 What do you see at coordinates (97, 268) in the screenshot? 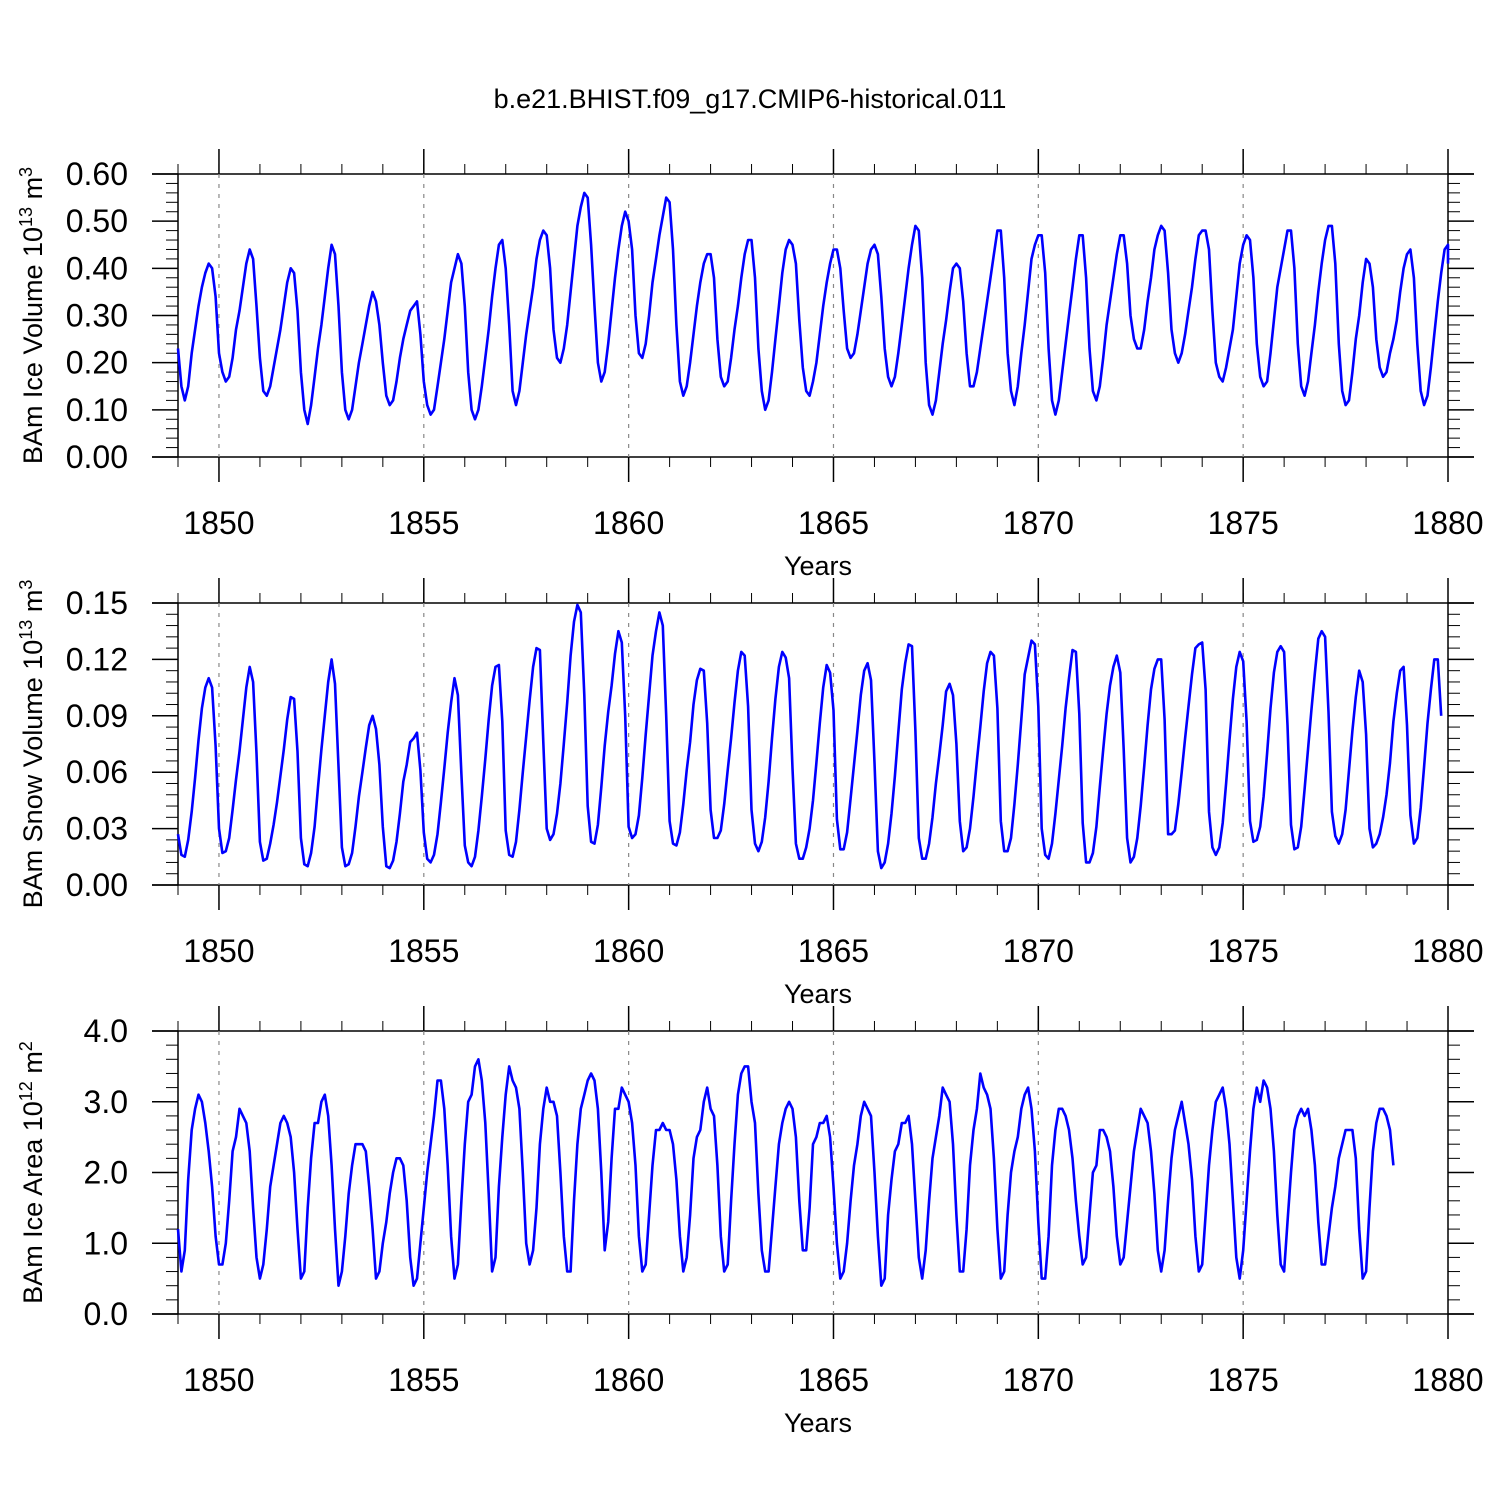
I see `y-tick-label: 0.40` at bounding box center [97, 268].